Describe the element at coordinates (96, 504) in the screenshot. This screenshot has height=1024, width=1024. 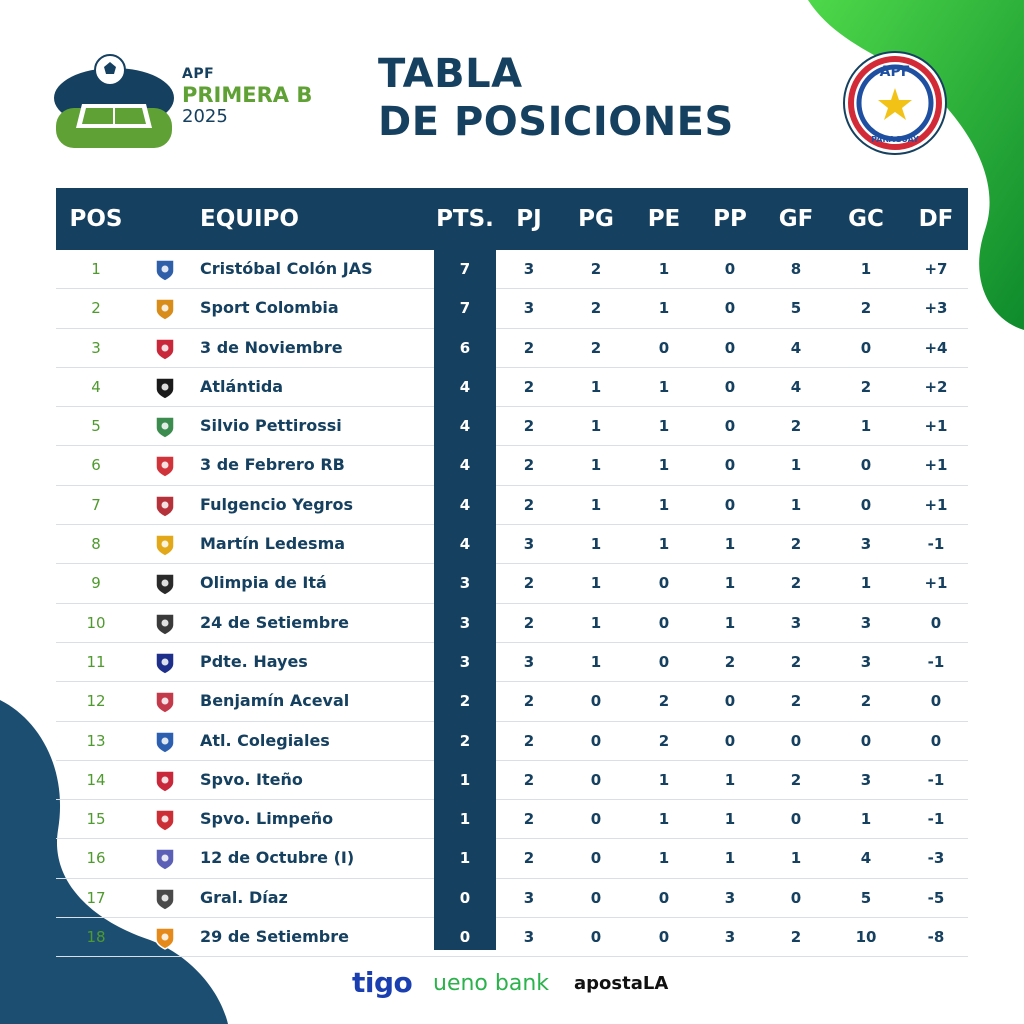
I see `pos-cell: 7` at that location.